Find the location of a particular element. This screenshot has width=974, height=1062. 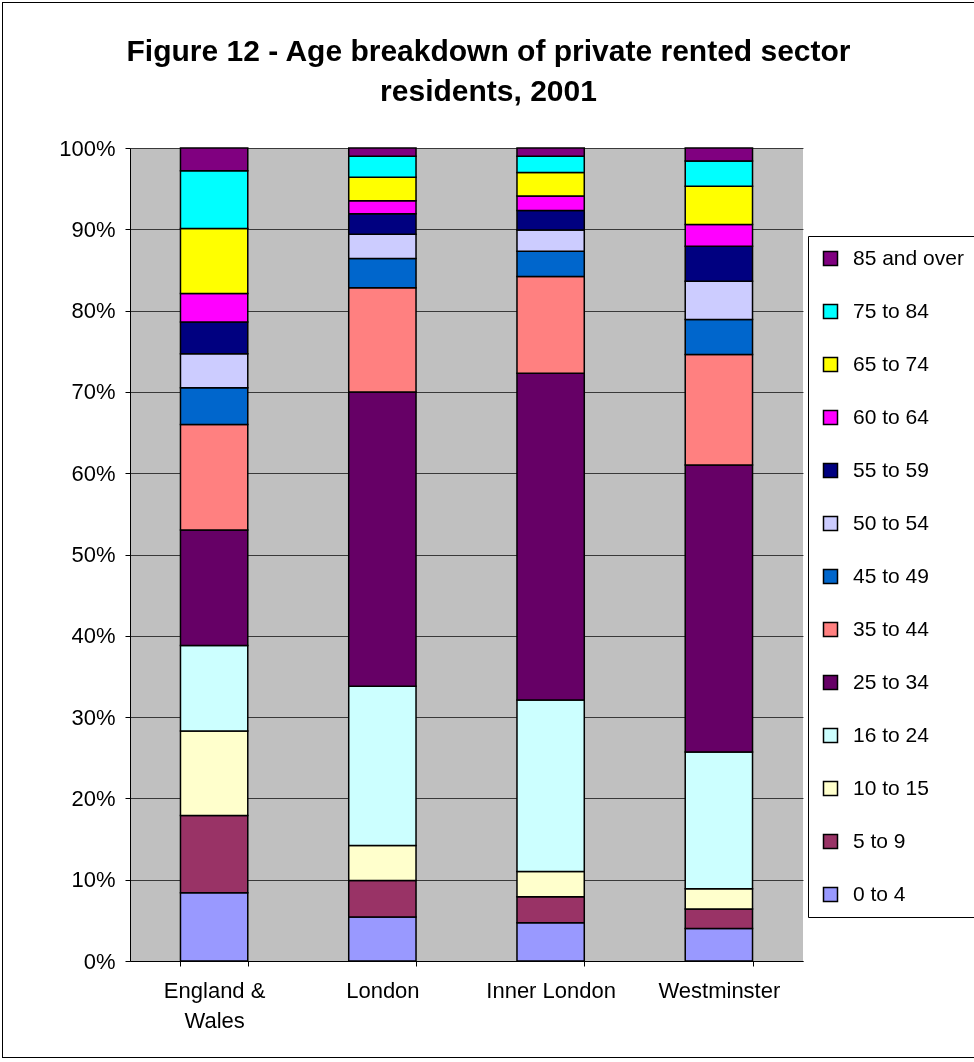

y-tick-label: 40% is located at coordinates (93, 636).